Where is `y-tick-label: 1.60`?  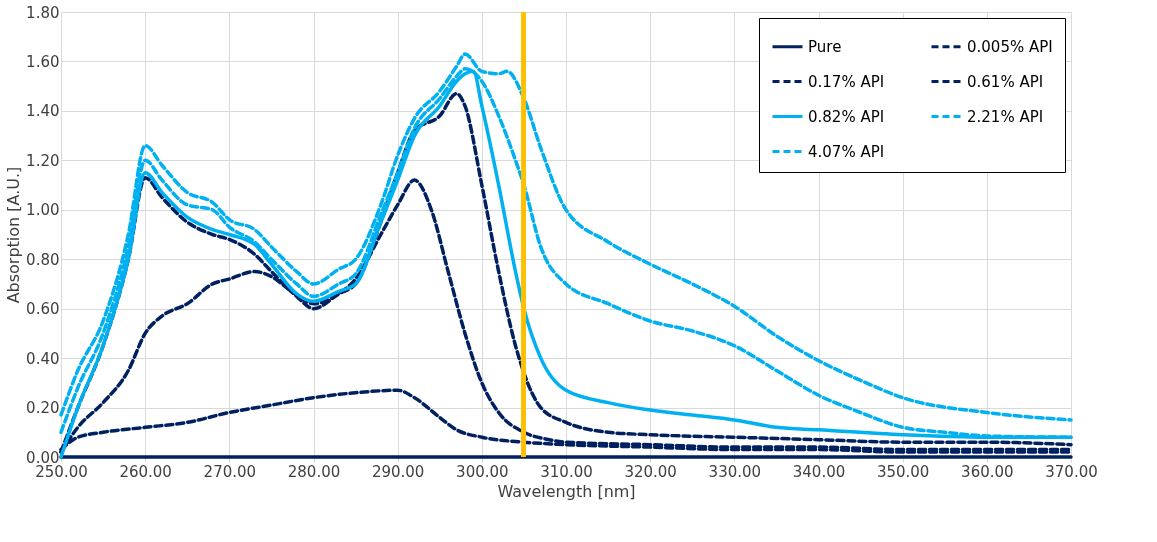
y-tick-label: 1.60 is located at coordinates (43, 61).